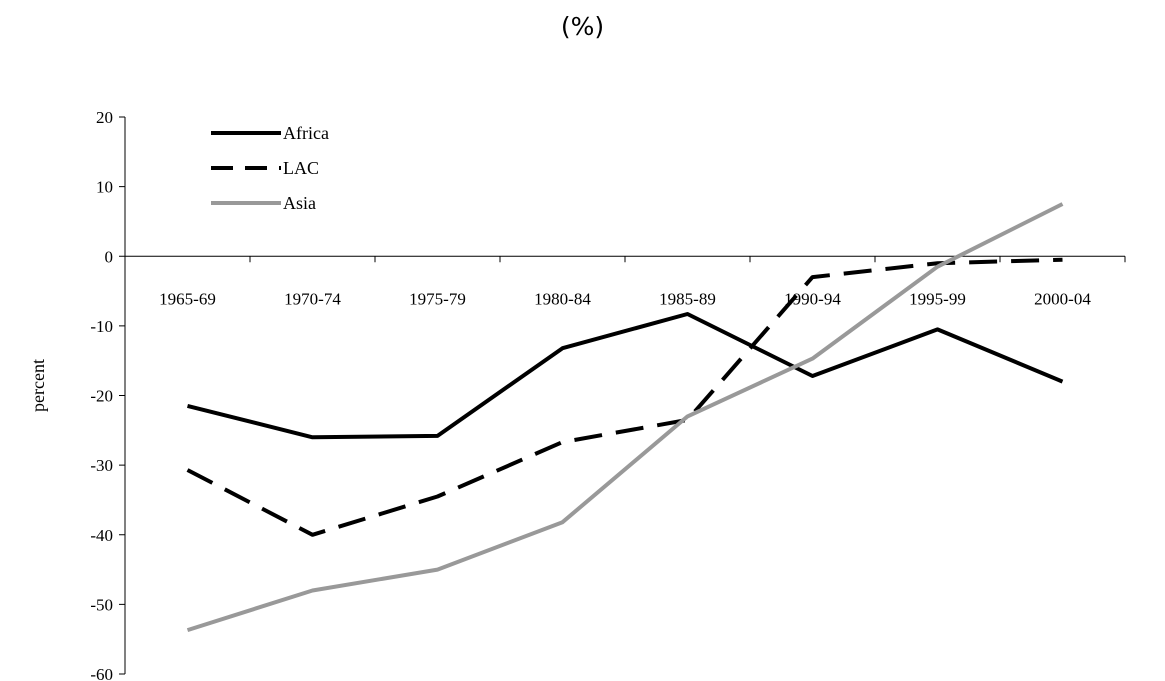 The height and width of the screenshot is (681, 1165). What do you see at coordinates (437, 298) in the screenshot?
I see `x-tick-label: 1975-79` at bounding box center [437, 298].